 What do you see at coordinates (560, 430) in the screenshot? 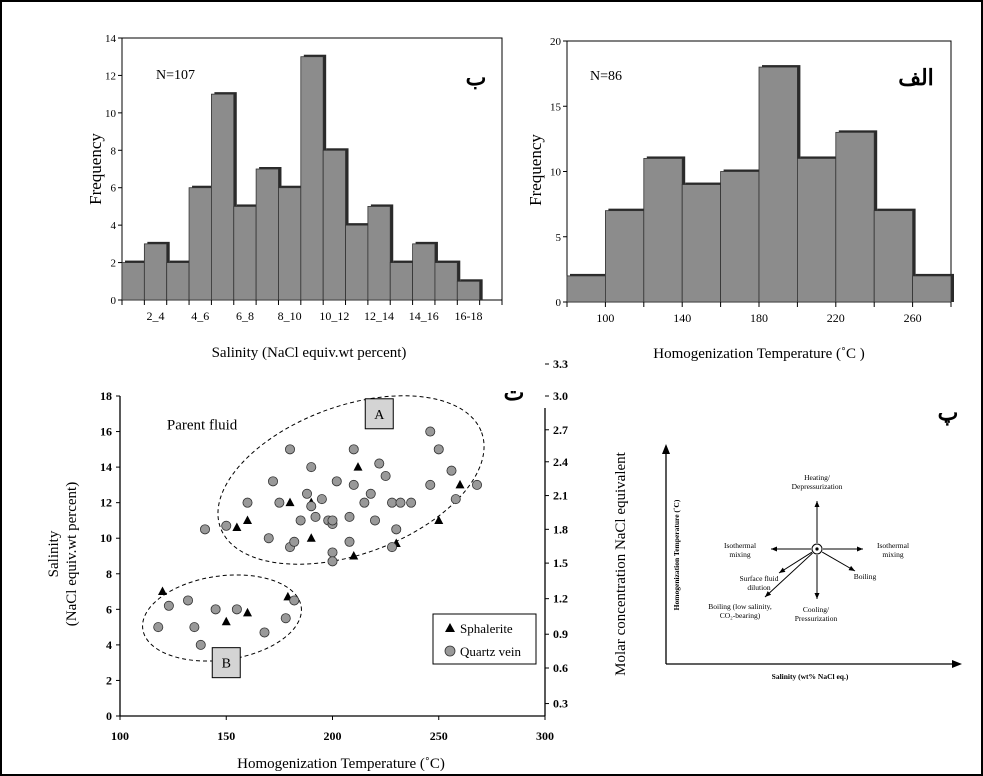
I see `y2-tick-label: 2.7` at bounding box center [560, 430].